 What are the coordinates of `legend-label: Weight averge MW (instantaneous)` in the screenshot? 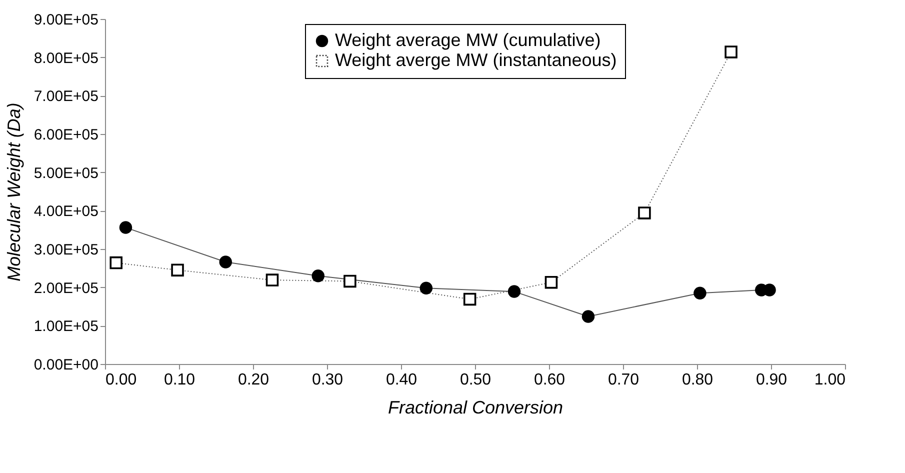 It's located at (476, 60).